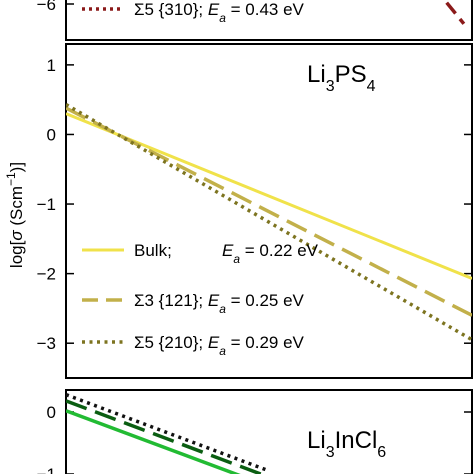 This screenshot has height=474, width=474. Describe the element at coordinates (279, 250) in the screenshot. I see `legend-ea-value: = 0.22 eV` at that location.